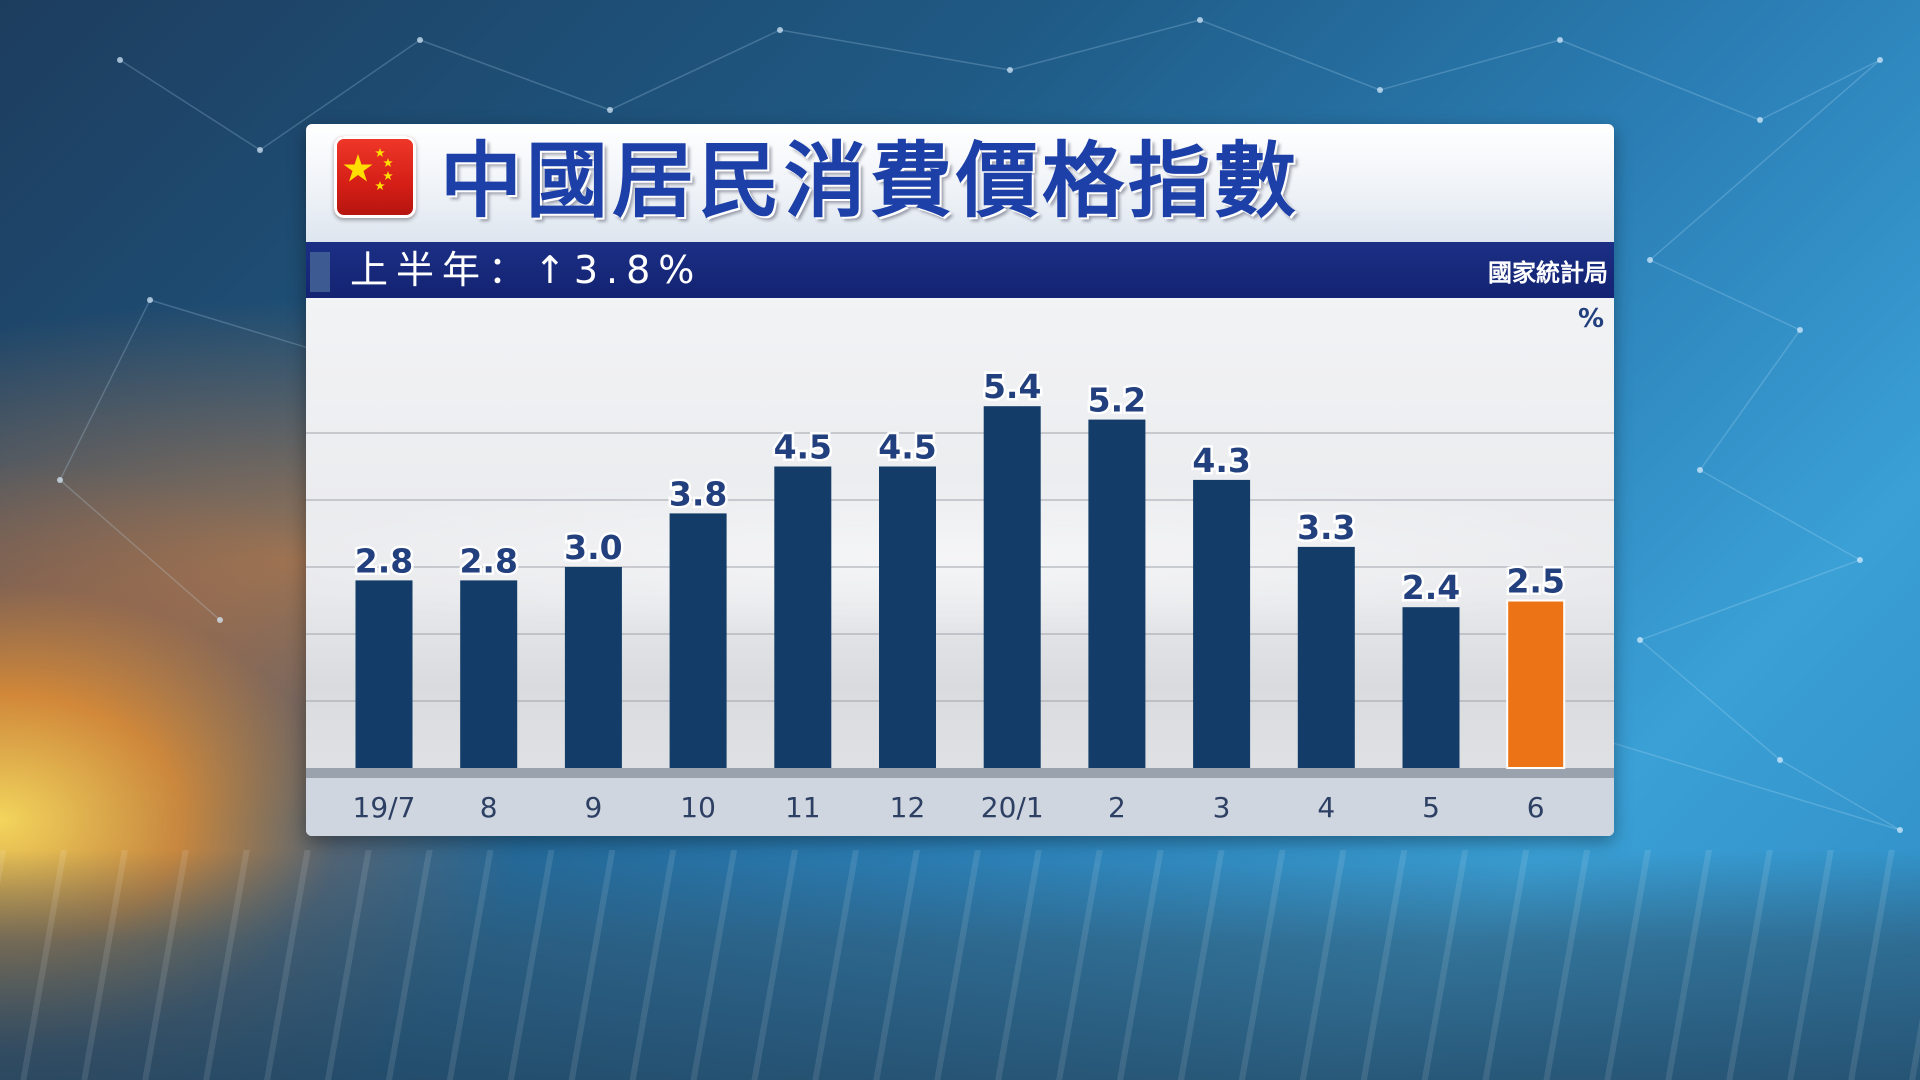 Image resolution: width=1920 pixels, height=1080 pixels. What do you see at coordinates (960, 773) in the screenshot?
I see `baseline` at bounding box center [960, 773].